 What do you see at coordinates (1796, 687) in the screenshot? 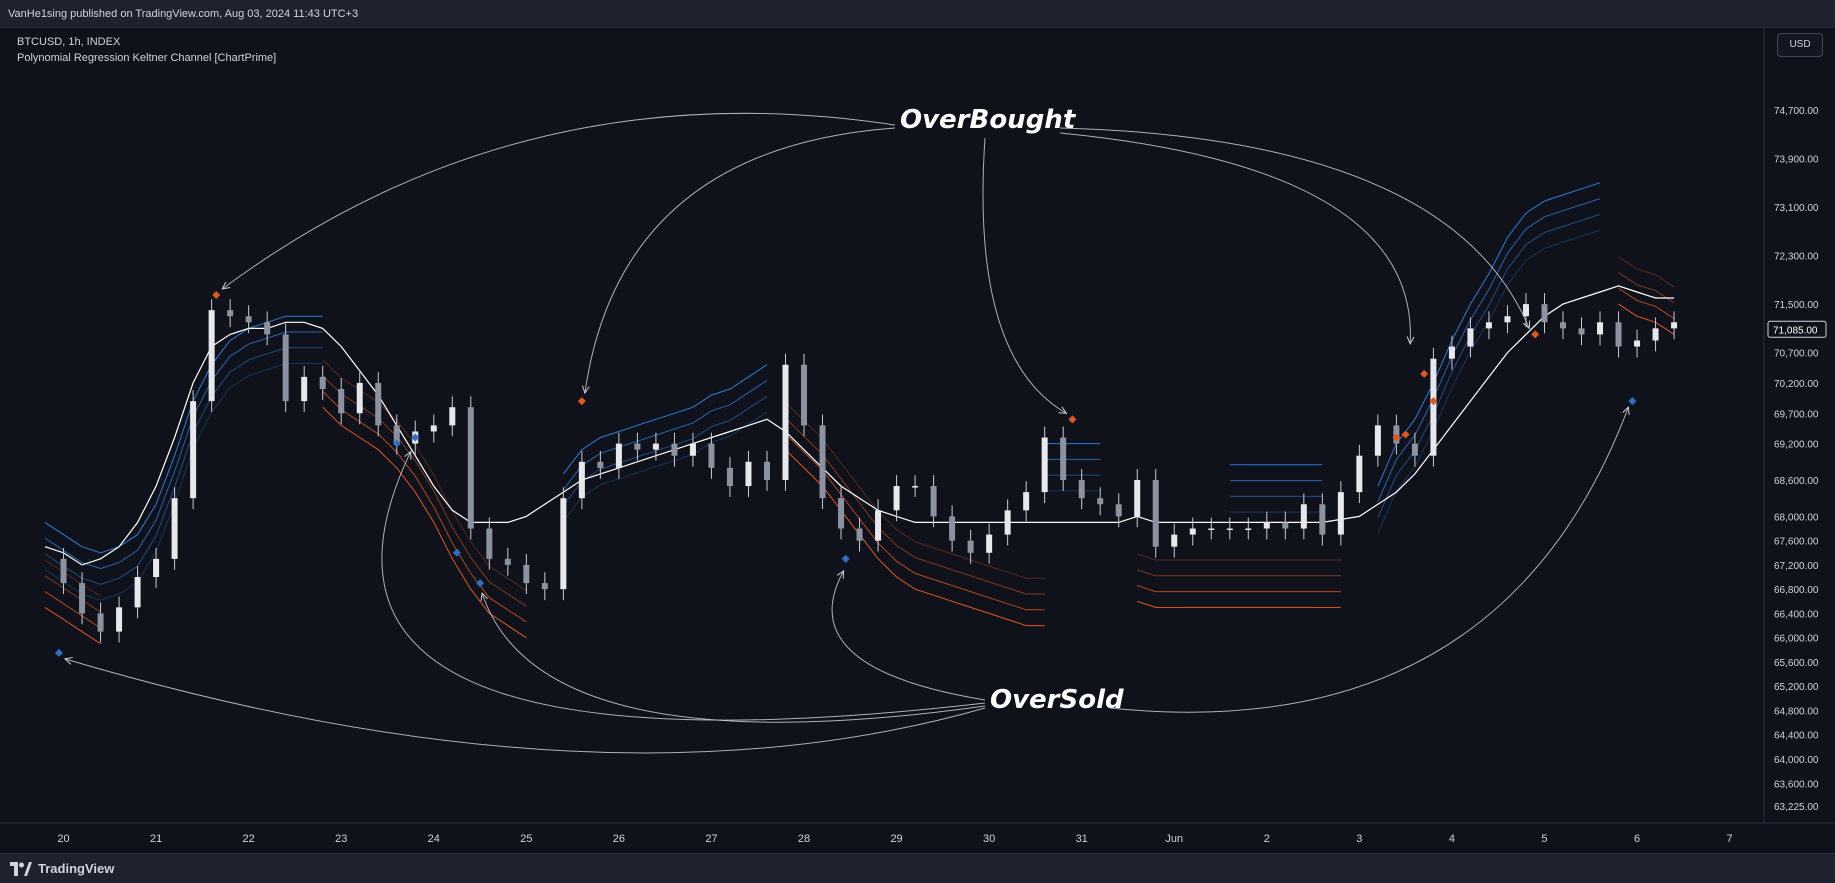
I see `y-tick-label: 65,200.00` at bounding box center [1796, 687].